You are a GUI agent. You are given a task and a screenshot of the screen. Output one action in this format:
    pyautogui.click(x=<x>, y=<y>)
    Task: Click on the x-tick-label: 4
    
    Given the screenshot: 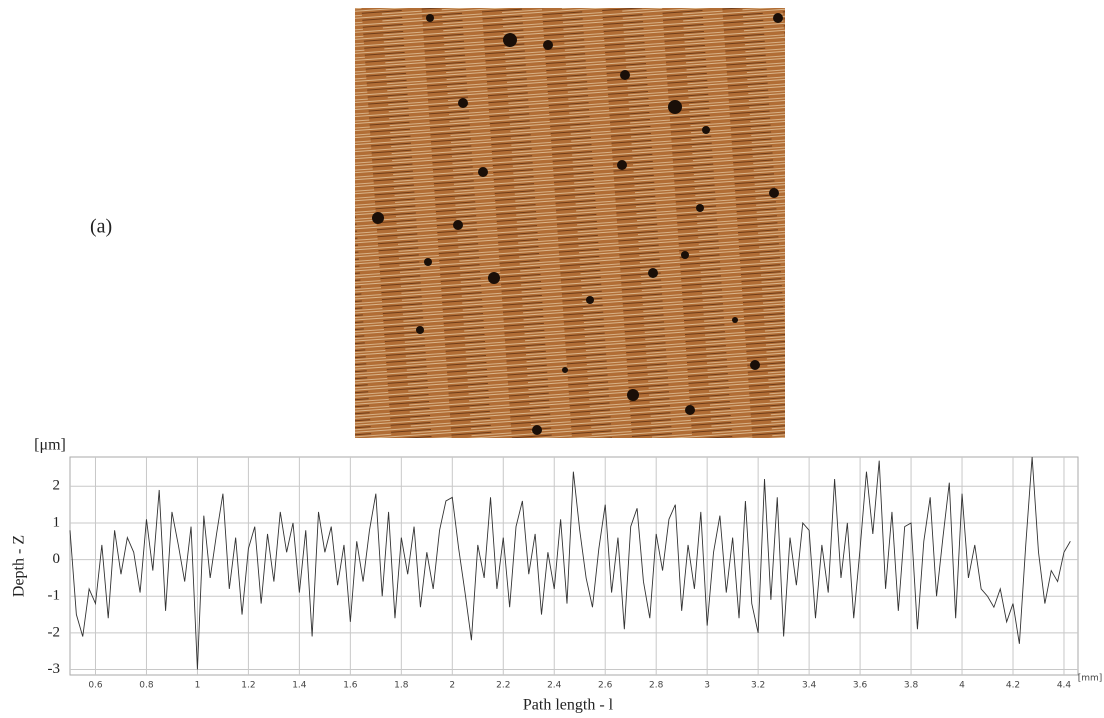 What is the action you would take?
    pyautogui.click(x=962, y=686)
    